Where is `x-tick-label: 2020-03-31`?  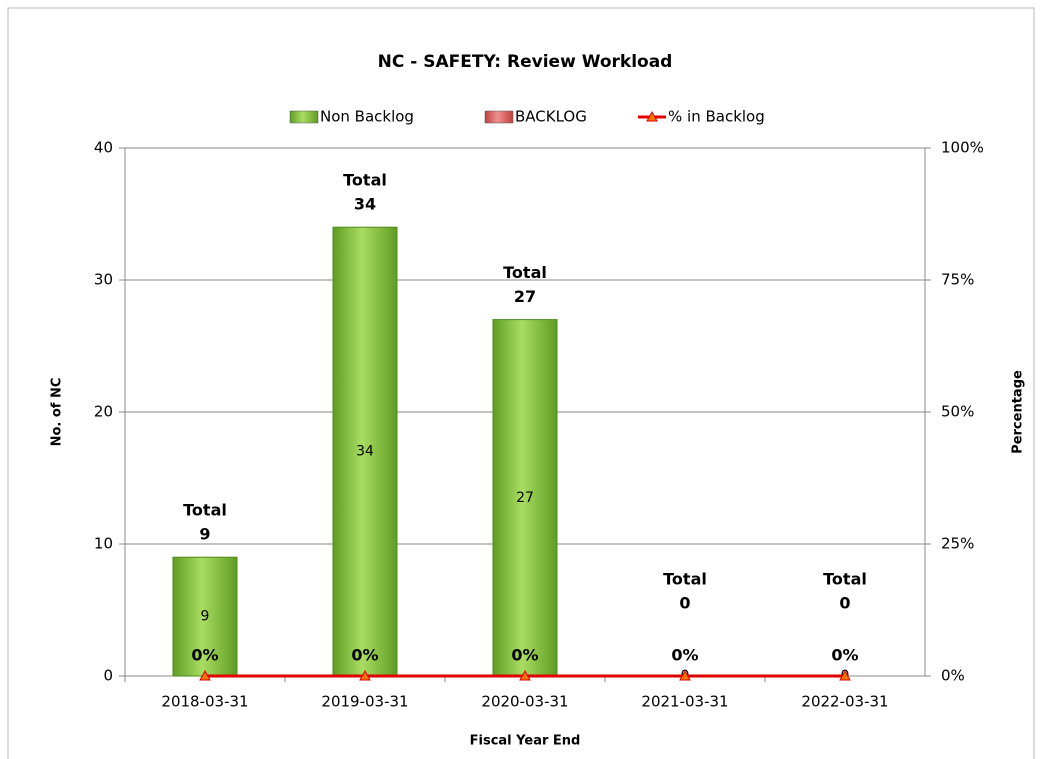 x-tick-label: 2020-03-31 is located at coordinates (524, 702).